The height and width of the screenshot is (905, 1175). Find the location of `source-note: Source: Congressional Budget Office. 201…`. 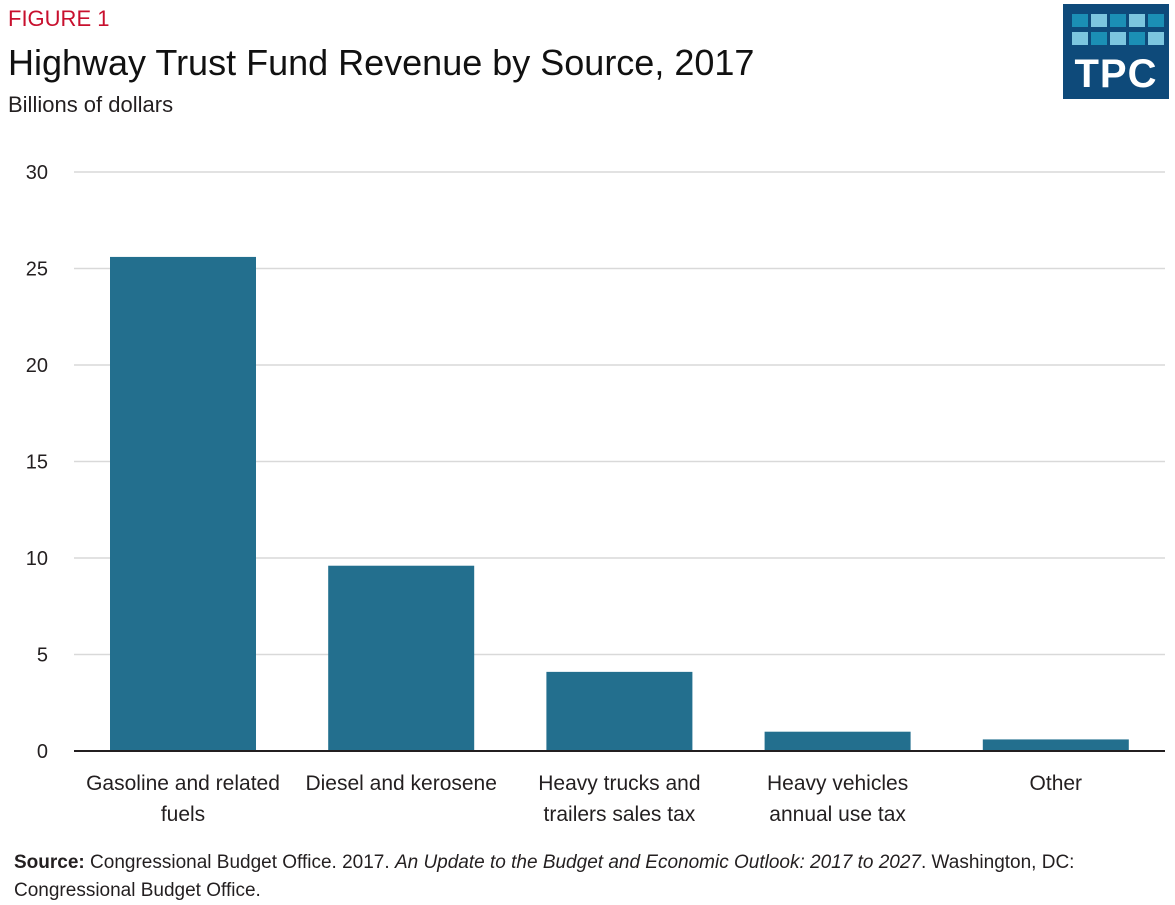

source-note: Source: Congressional Budget Office. 201… is located at coordinates (589, 877).